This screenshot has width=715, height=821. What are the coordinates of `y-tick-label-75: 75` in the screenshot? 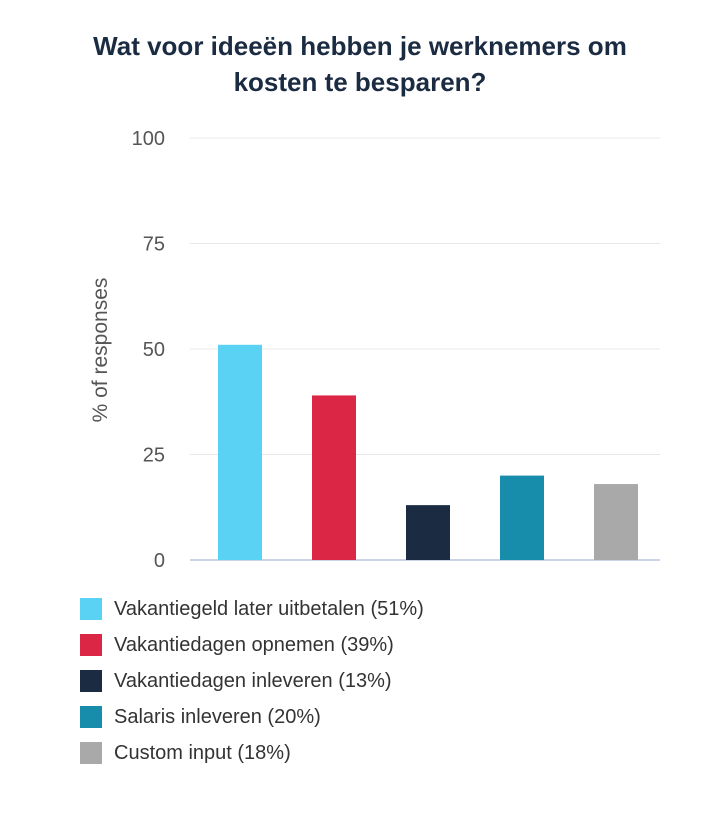 It's located at (154, 245).